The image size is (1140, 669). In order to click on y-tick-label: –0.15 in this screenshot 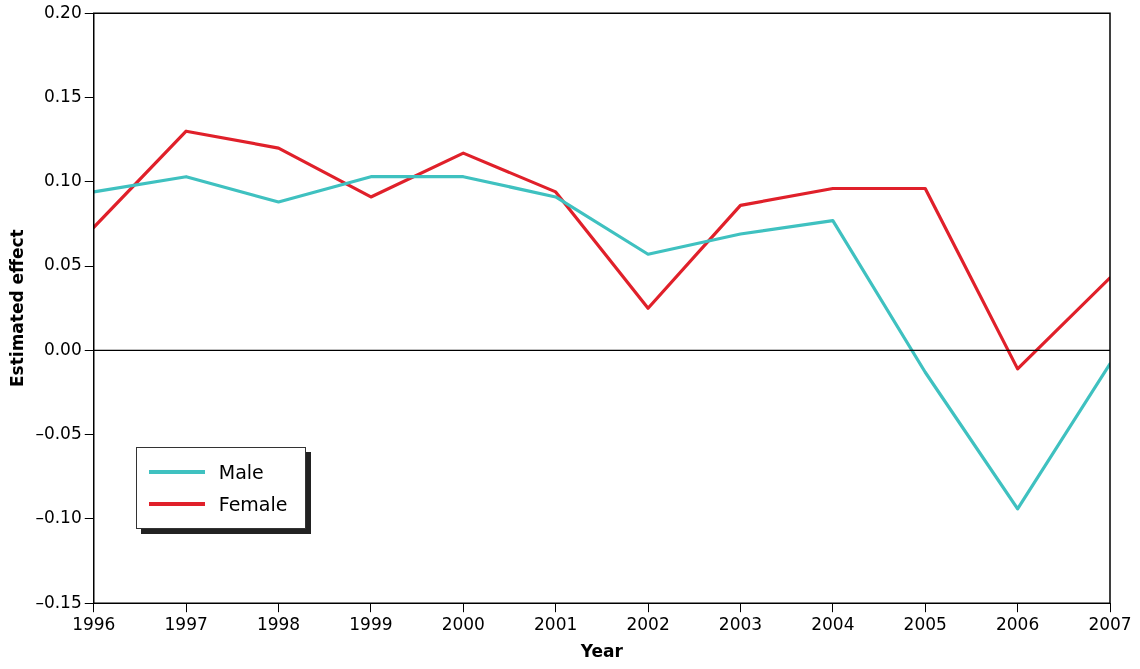, I will do `click(58, 601)`.